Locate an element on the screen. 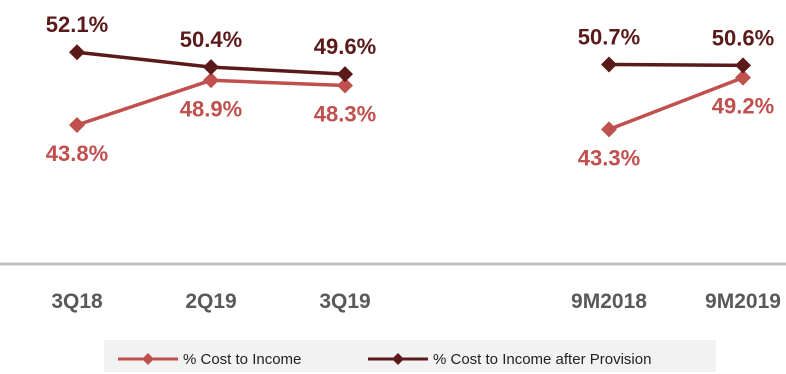 The height and width of the screenshot is (374, 786). point-cost-to-income-9m2018 is located at coordinates (609, 129).